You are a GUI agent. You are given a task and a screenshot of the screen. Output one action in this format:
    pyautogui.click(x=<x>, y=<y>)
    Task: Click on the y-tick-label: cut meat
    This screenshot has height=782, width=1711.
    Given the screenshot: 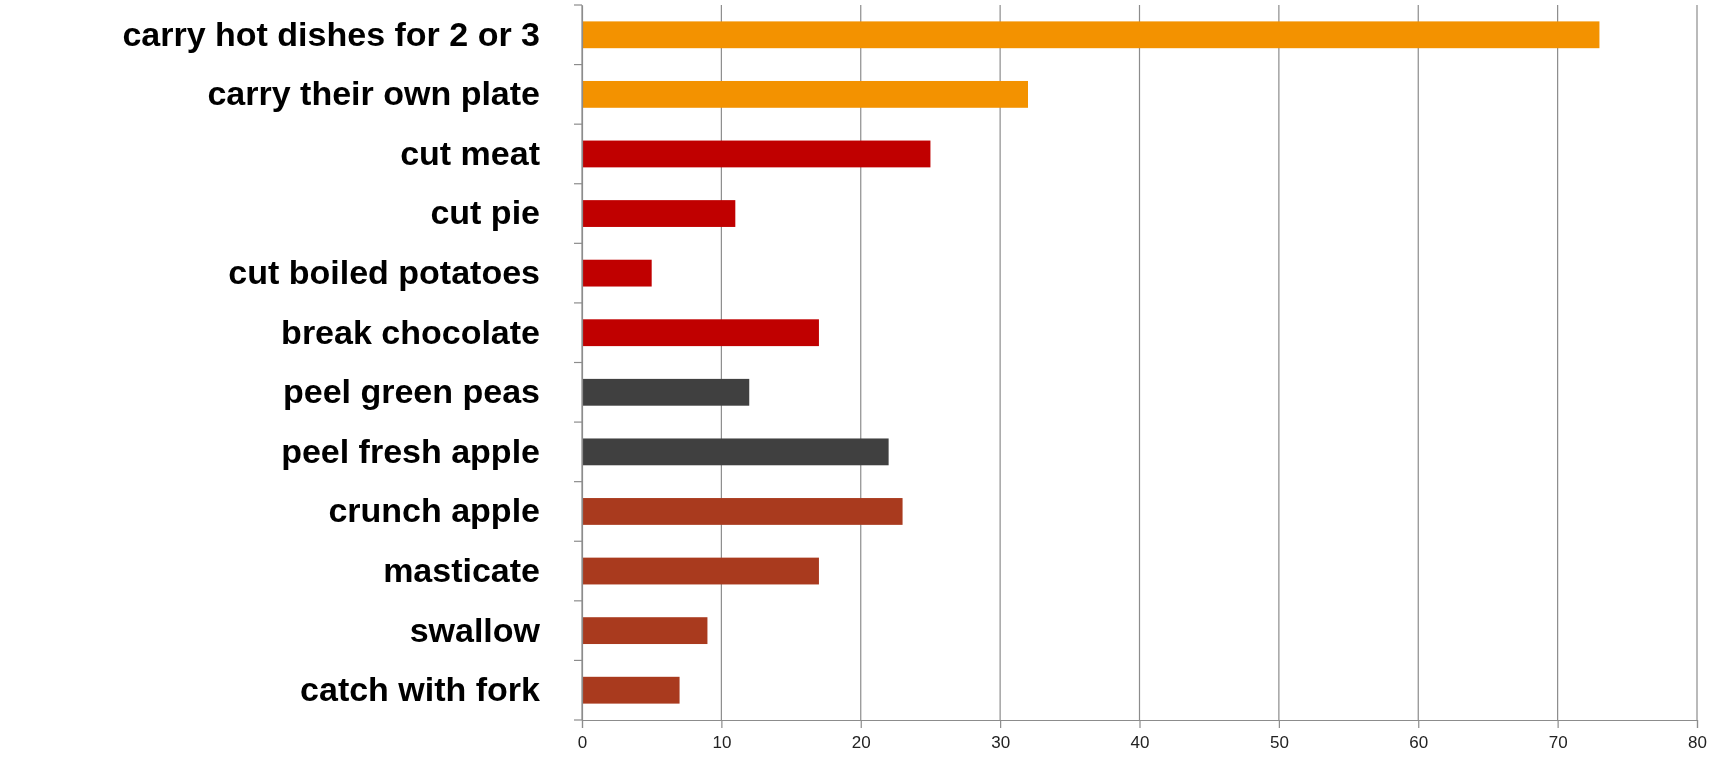 What is the action you would take?
    pyautogui.click(x=470, y=152)
    